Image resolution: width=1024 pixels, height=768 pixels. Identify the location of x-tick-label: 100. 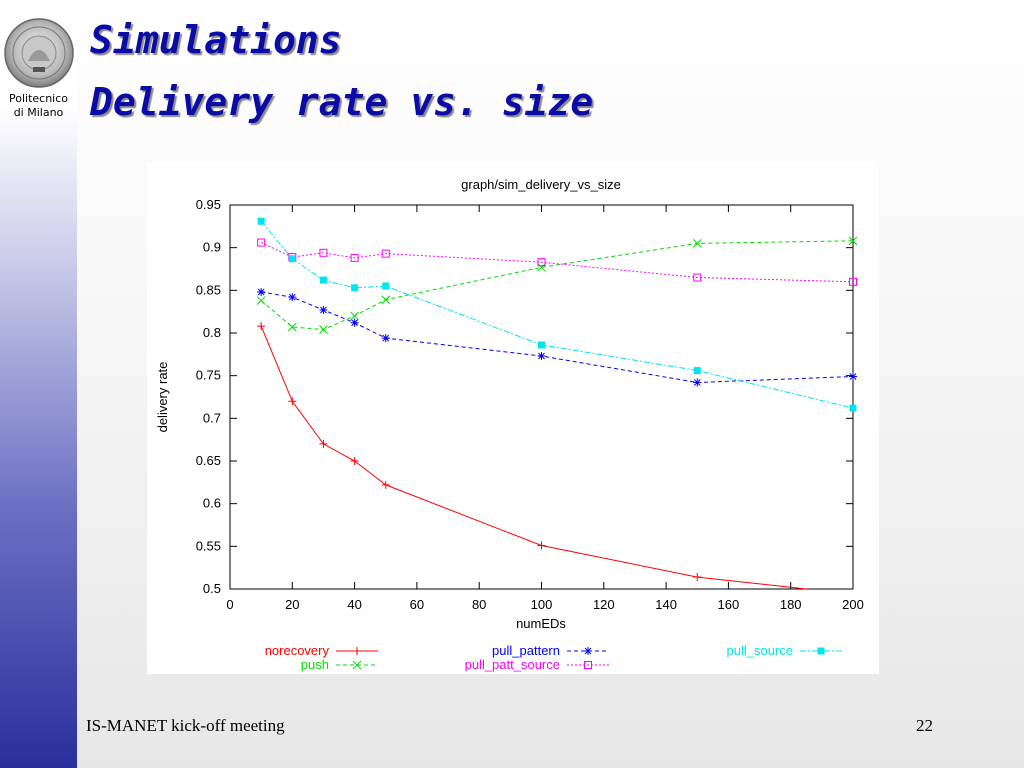
(542, 604).